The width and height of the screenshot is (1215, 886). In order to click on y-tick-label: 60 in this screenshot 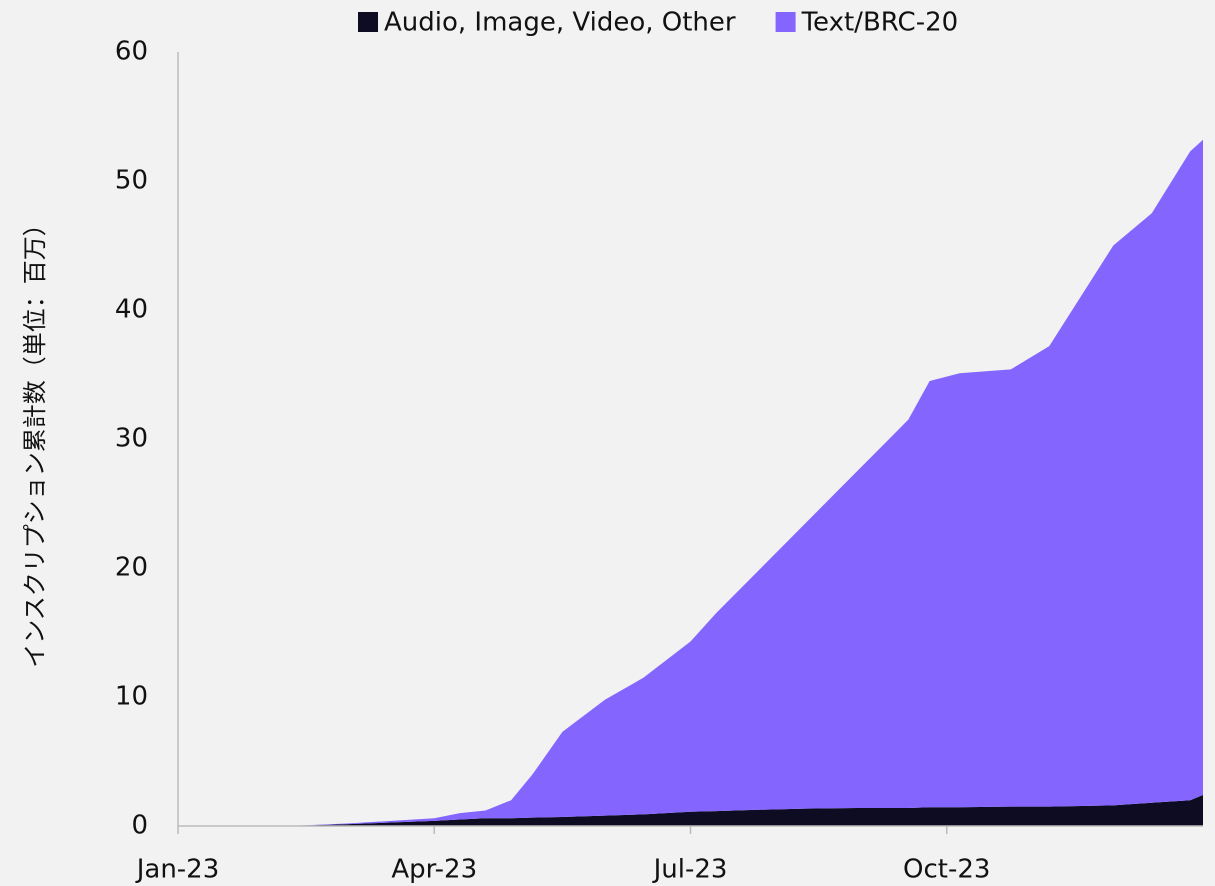, I will do `click(131, 52)`.